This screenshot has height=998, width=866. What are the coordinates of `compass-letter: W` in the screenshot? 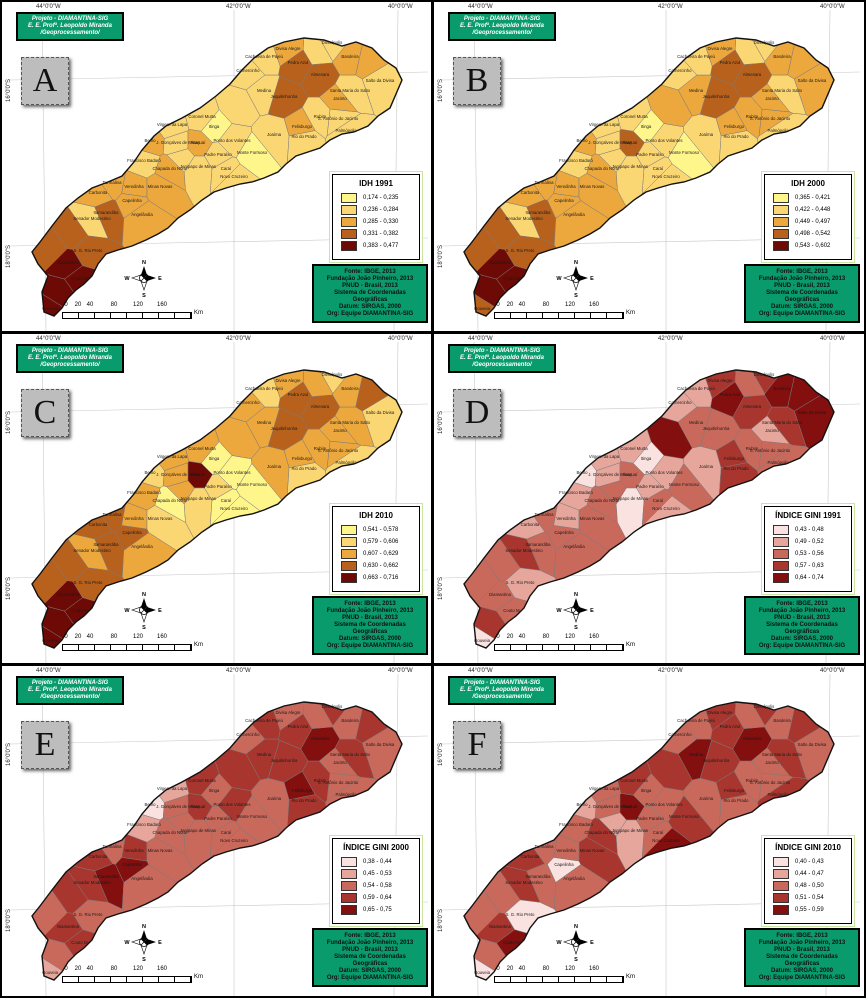 It's located at (559, 943).